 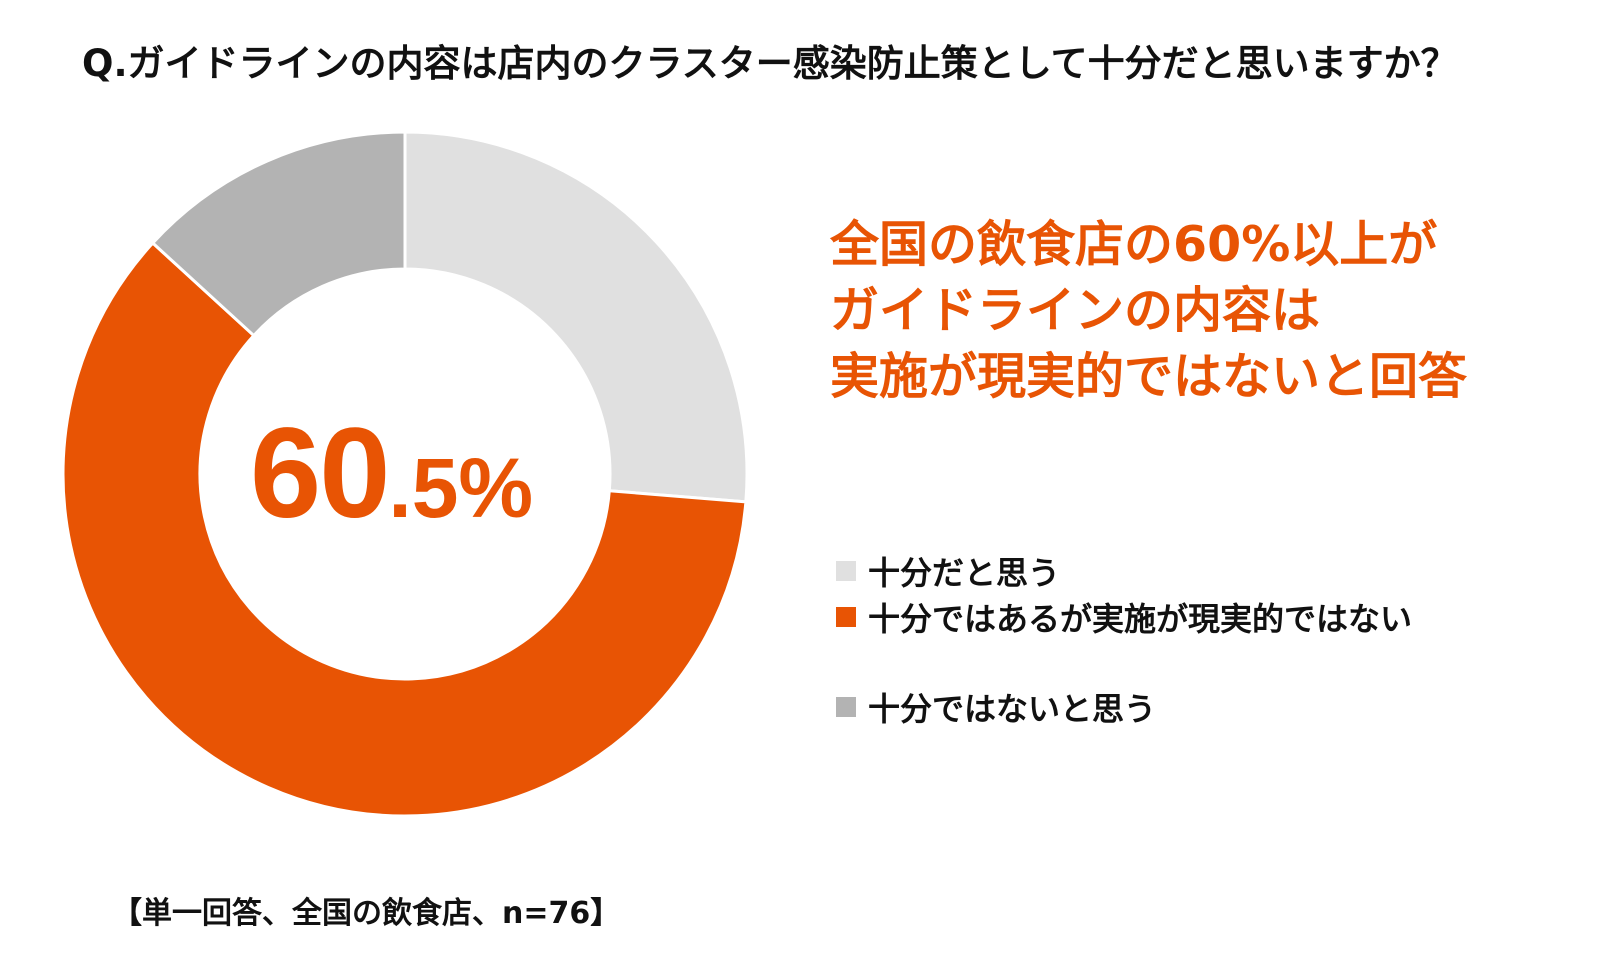 I want to click on headline: 全国の飲食店の60%以上が ガイドラインの内容は 実施が現実的ではないと回答, so click(x=1215, y=311).